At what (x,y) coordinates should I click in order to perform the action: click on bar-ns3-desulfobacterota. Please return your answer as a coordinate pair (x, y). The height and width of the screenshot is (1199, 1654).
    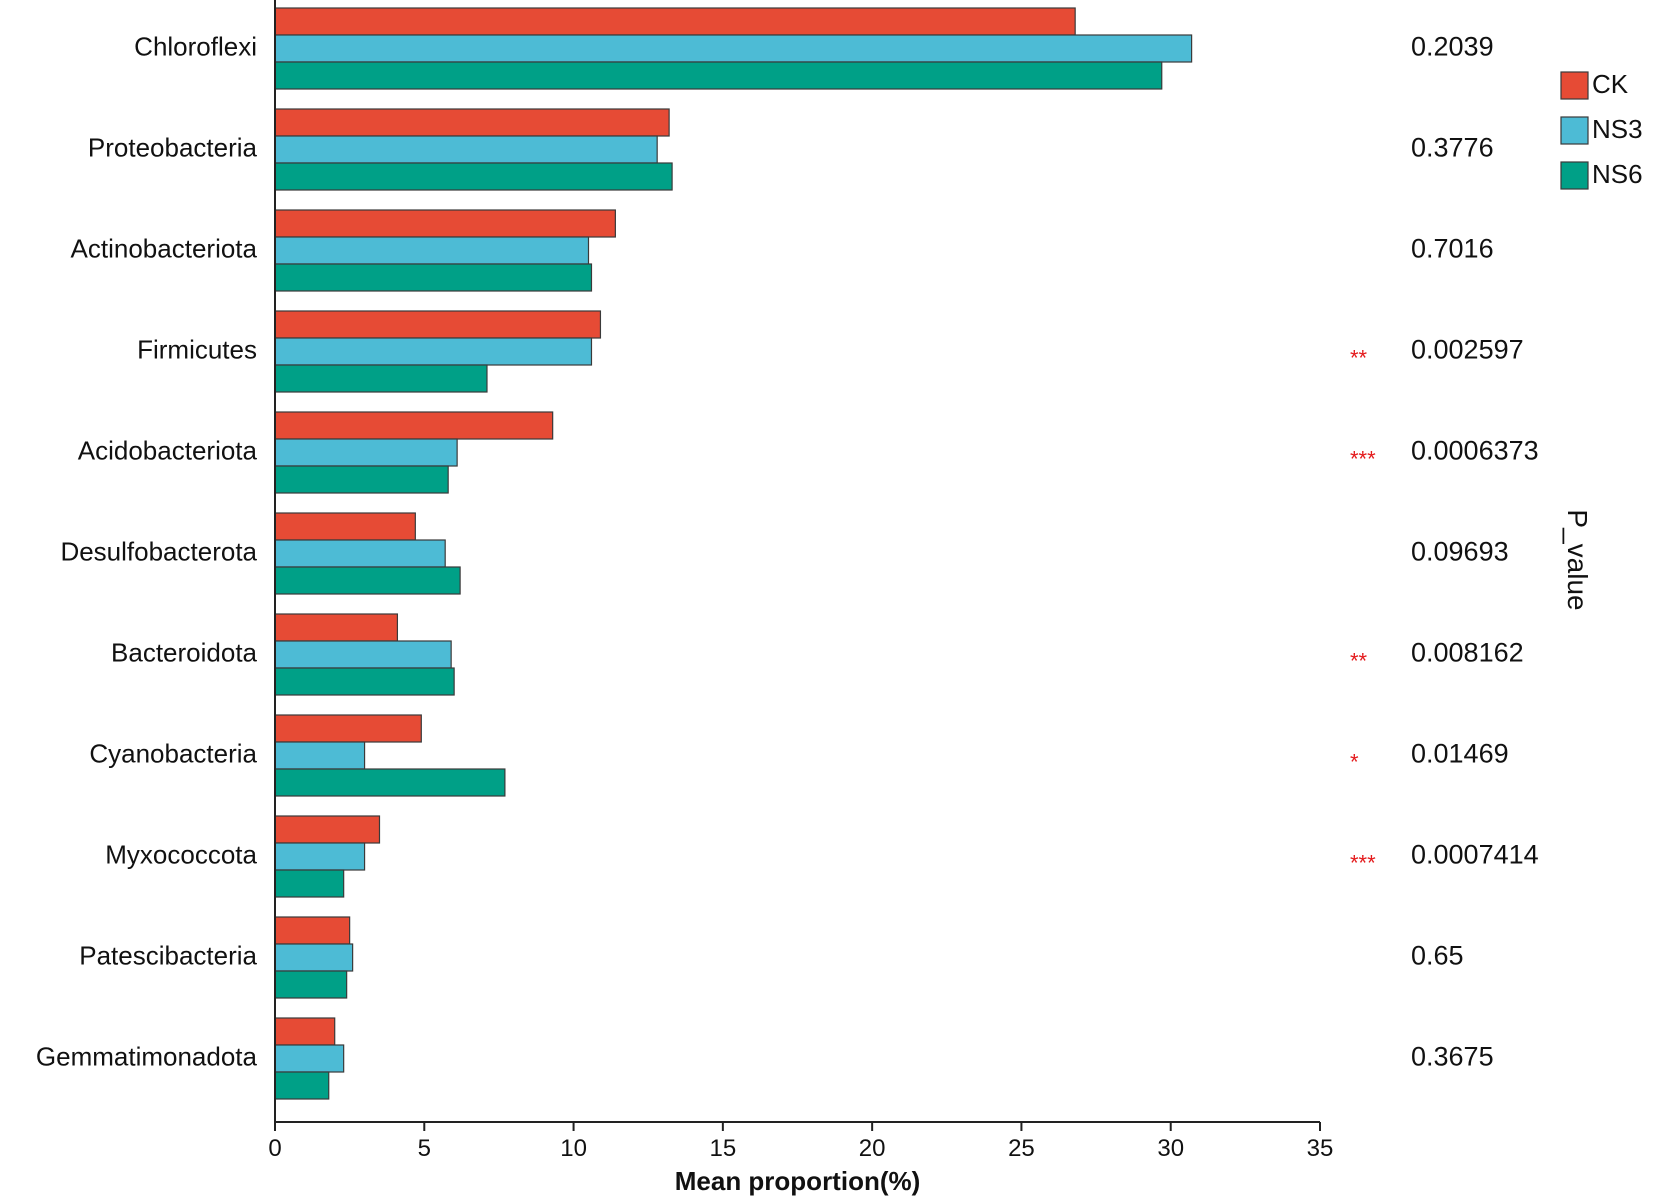
    Looking at the image, I should click on (360, 553).